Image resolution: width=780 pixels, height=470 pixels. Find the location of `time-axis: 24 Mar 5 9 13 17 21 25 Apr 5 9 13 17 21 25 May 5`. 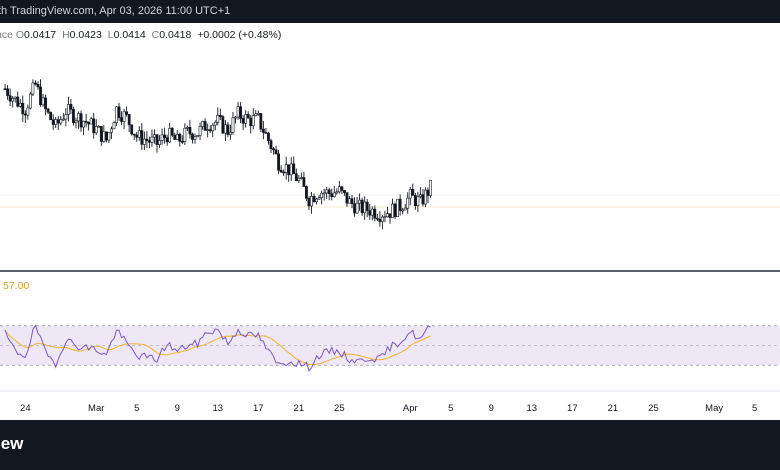

time-axis: 24 Mar 5 9 13 17 21 25 Apr 5 9 13 17 21 25 May 5 is located at coordinates (388, 408).